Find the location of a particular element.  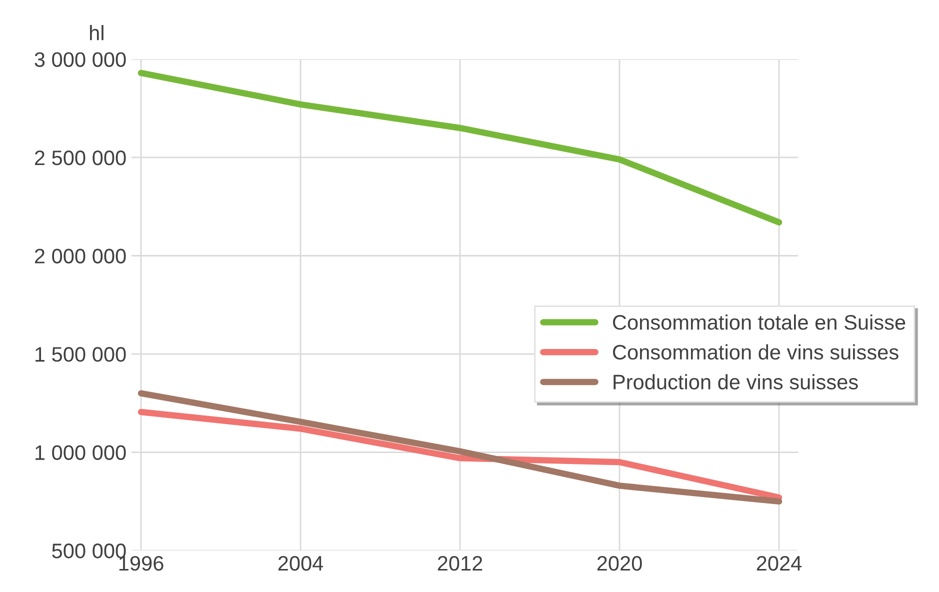

y-tick-label: 500 000 is located at coordinates (89, 551).